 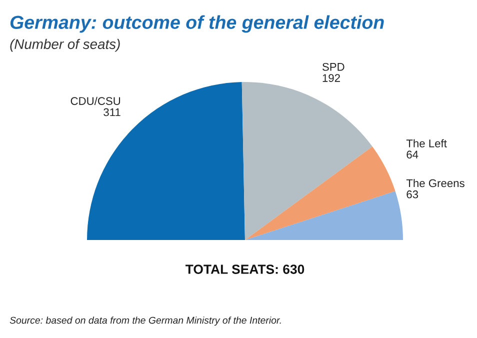 What do you see at coordinates (197, 24) in the screenshot?
I see `chart-title: Germany: outcome of the general election` at bounding box center [197, 24].